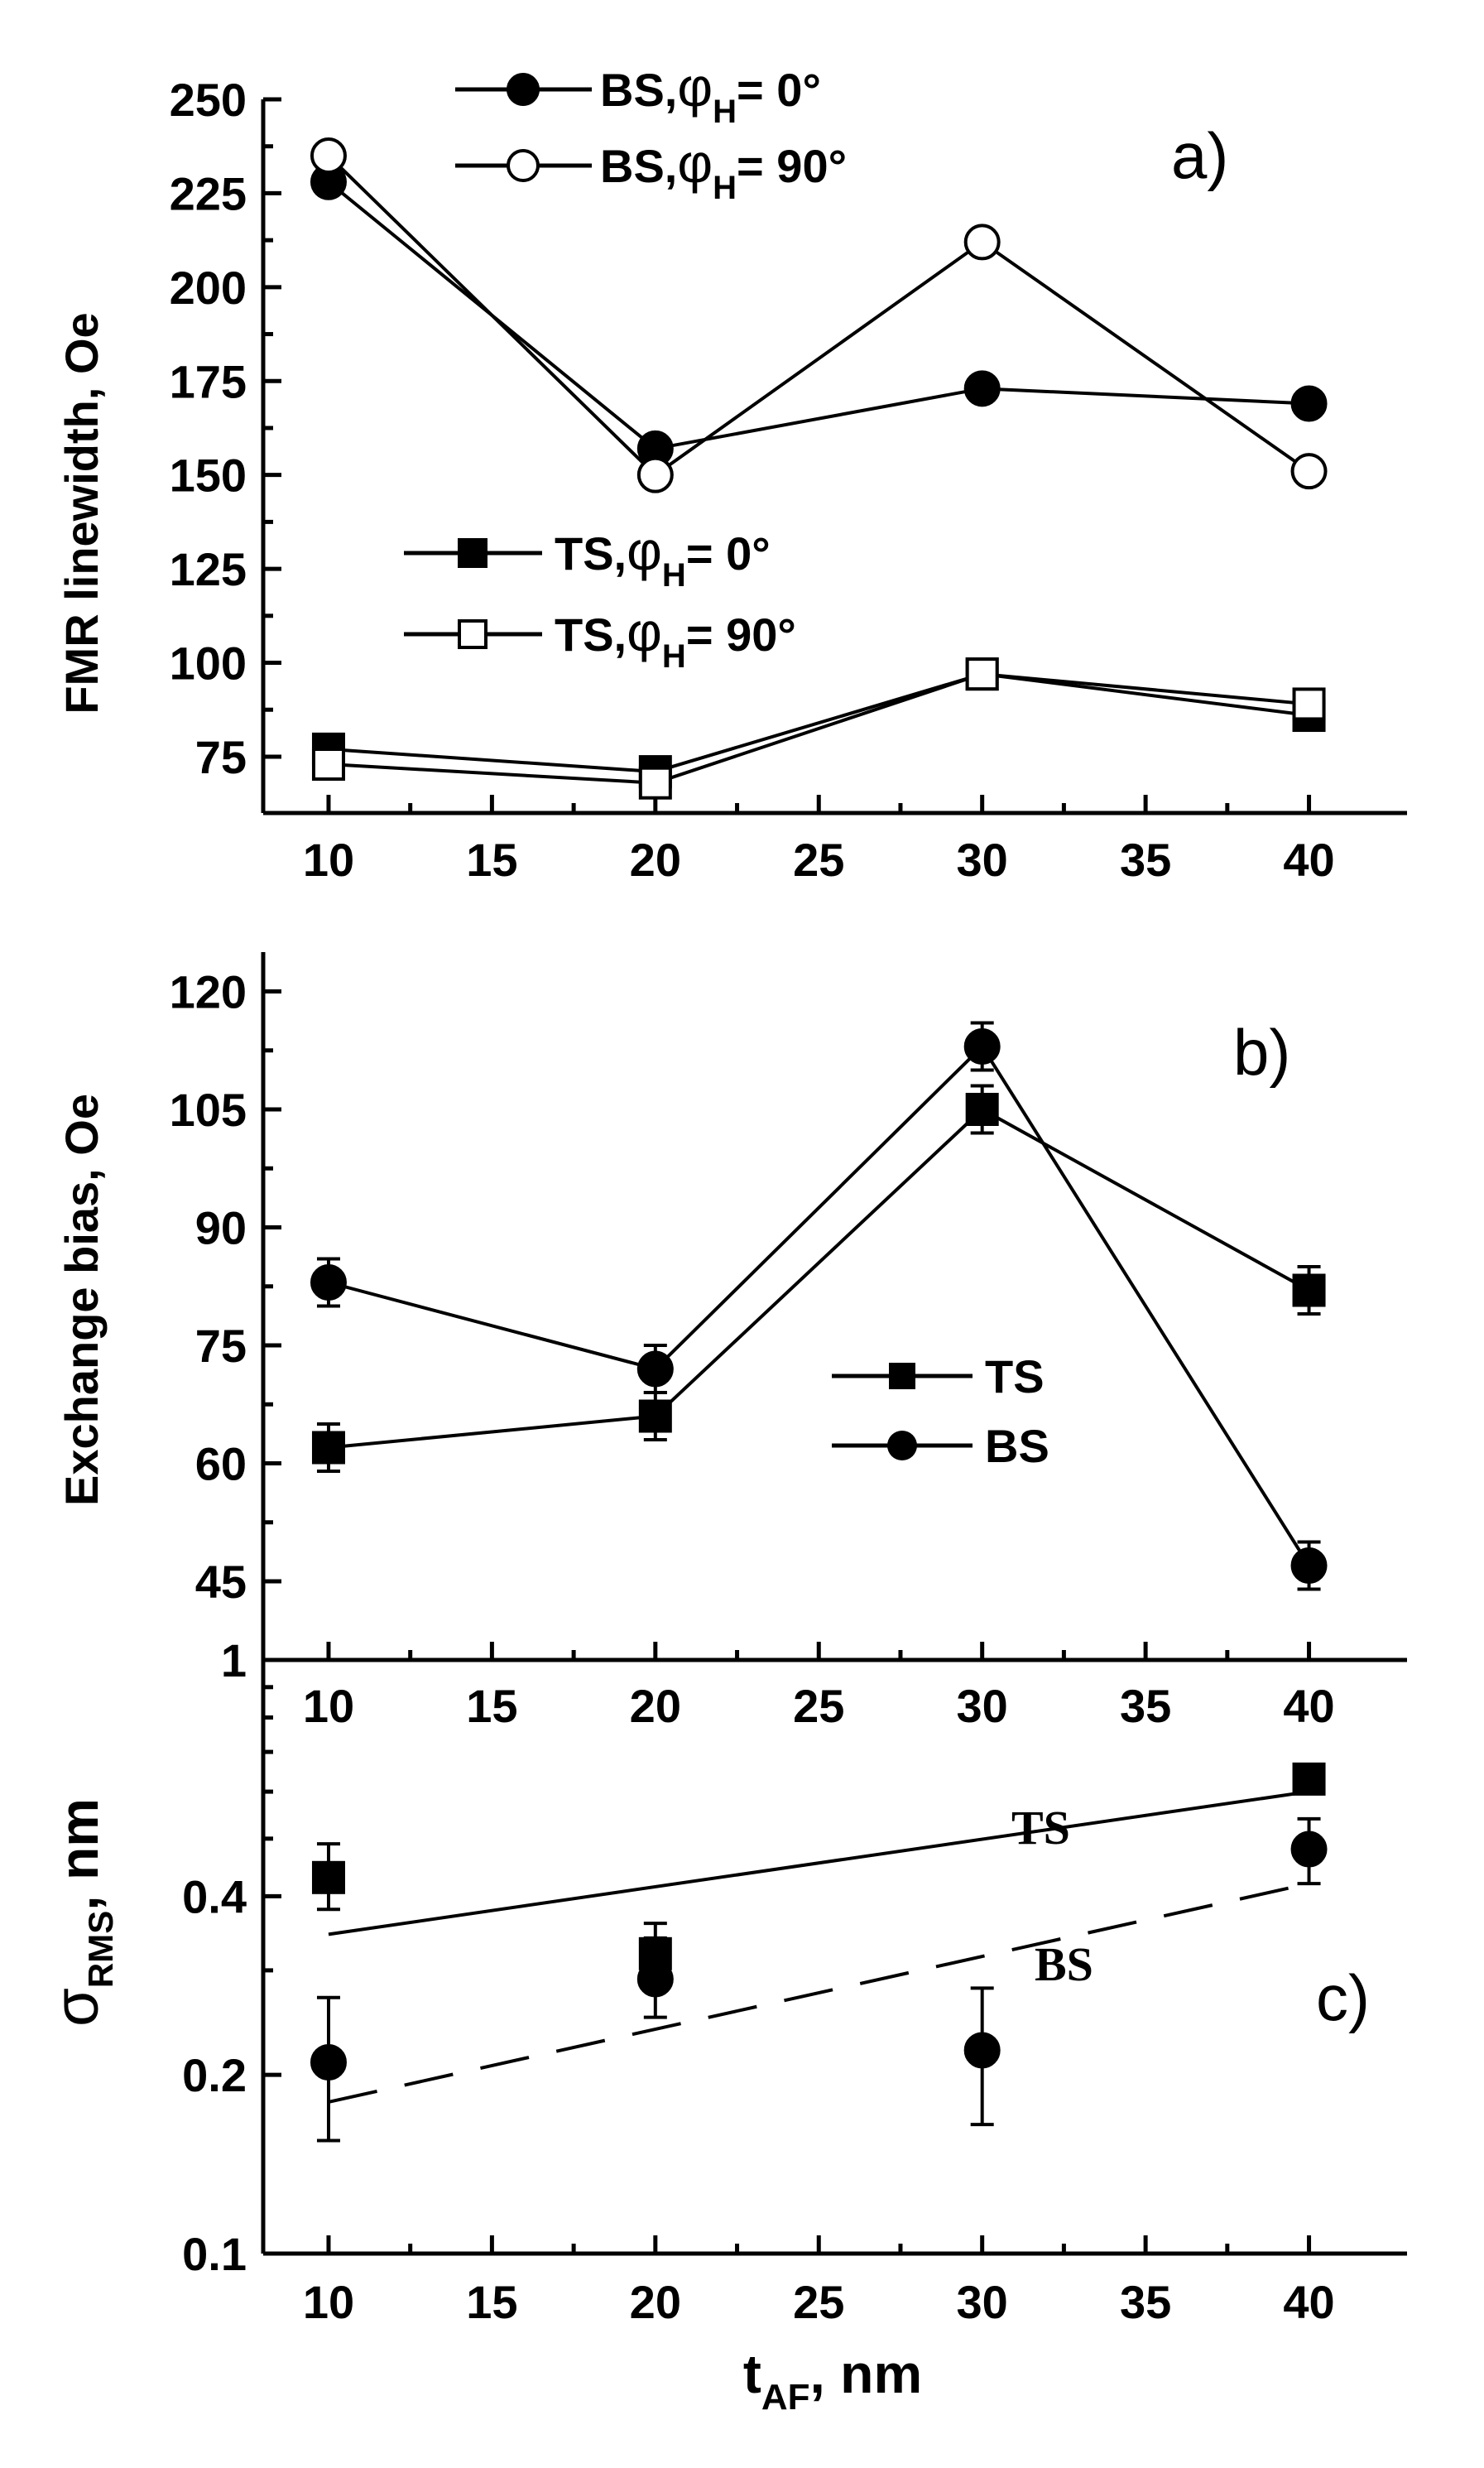  Describe the element at coordinates (1261, 1052) in the screenshot. I see `panel-b-label: b)` at that location.